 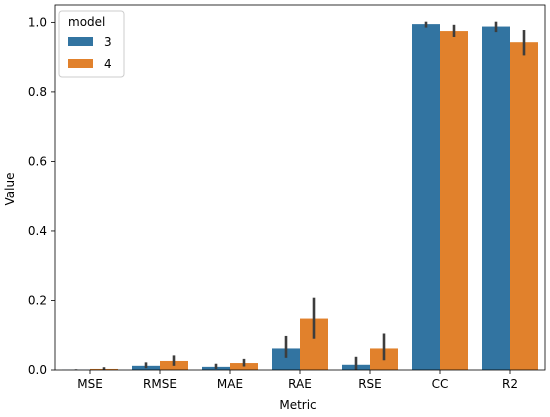 What do you see at coordinates (86, 22) in the screenshot?
I see `legend-title: model` at bounding box center [86, 22].